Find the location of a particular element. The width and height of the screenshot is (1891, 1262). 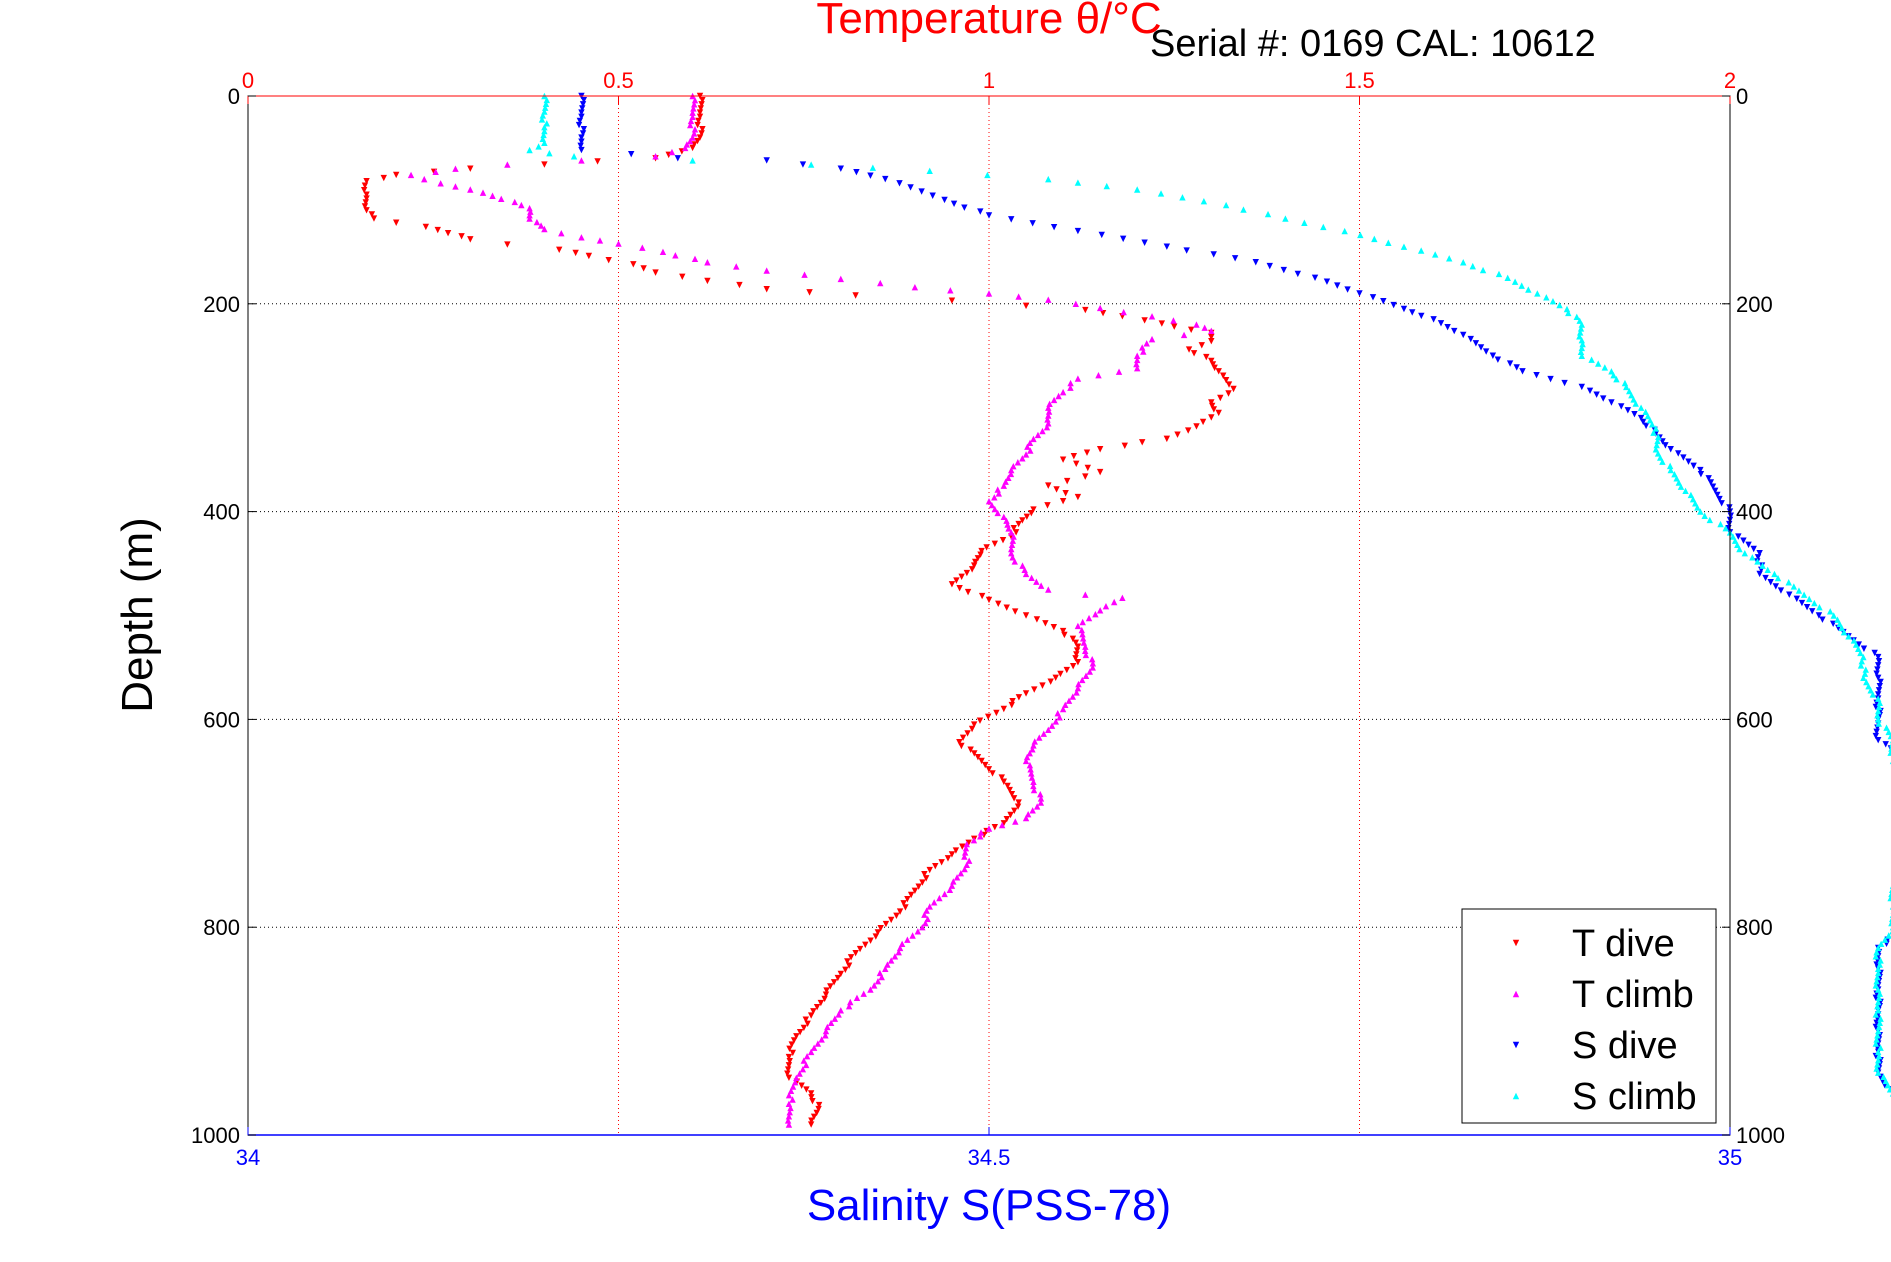

legend-marker-t-climb is located at coordinates (1516, 994).